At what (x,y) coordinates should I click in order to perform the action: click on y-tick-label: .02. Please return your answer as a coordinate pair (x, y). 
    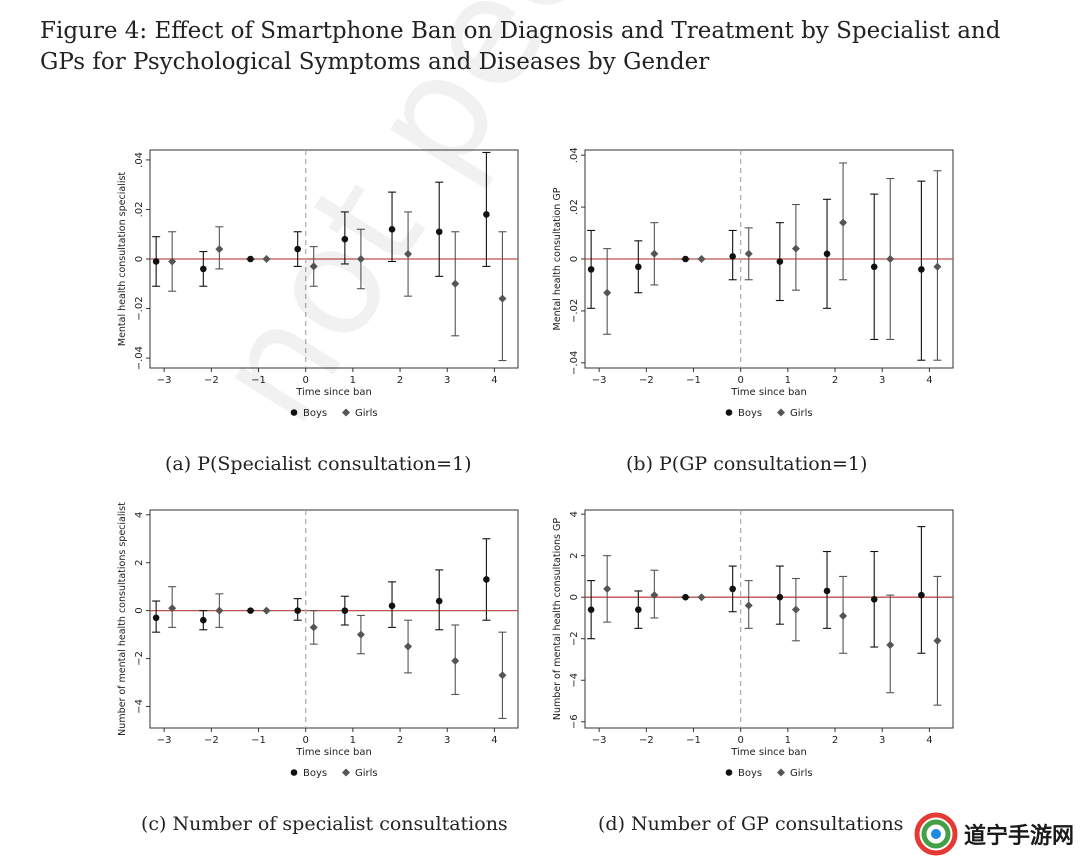
    Looking at the image, I should click on (574, 207).